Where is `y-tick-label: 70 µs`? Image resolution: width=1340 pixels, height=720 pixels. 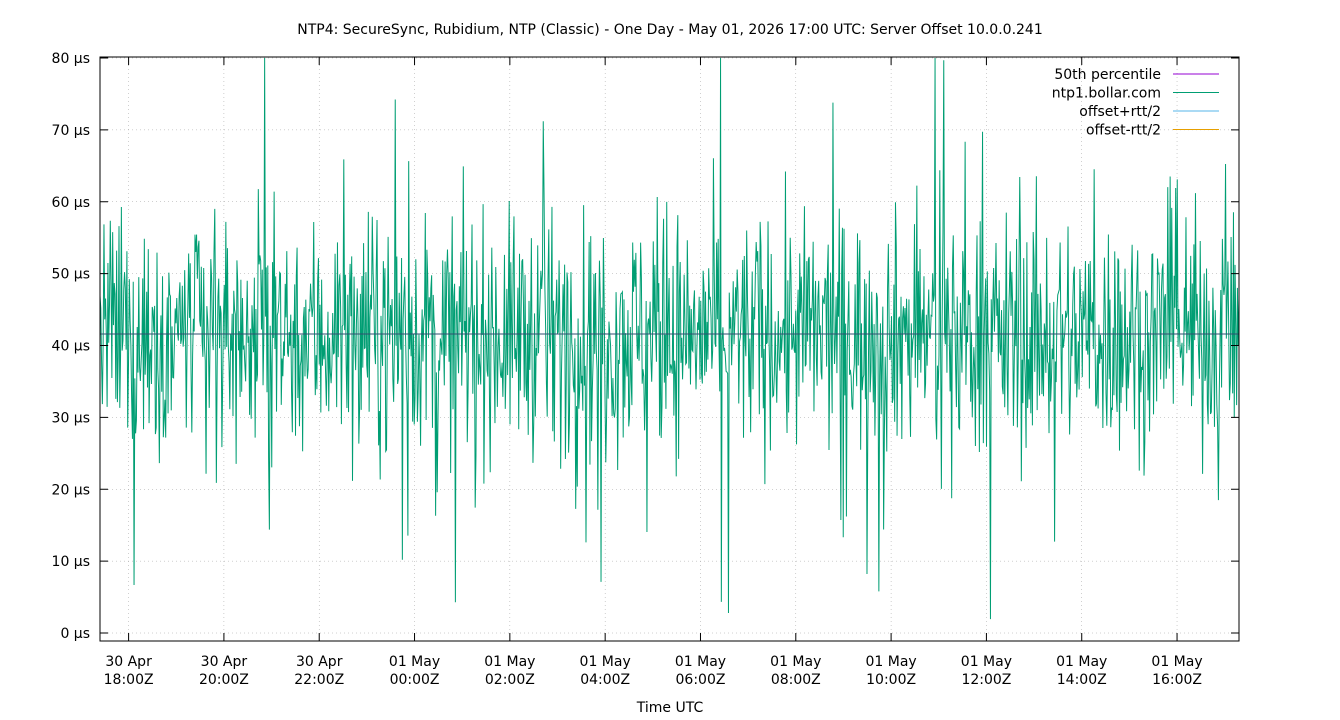
y-tick-label: 70 µs is located at coordinates (71, 131).